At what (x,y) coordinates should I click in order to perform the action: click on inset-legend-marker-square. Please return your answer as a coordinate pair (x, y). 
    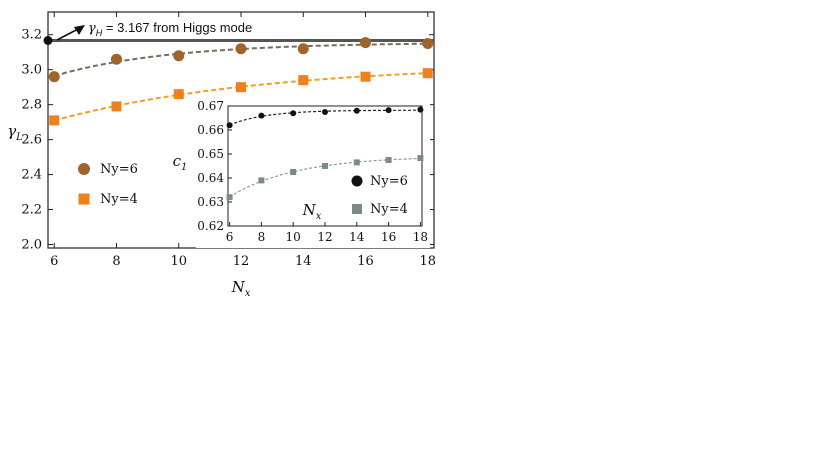
    Looking at the image, I should click on (357, 209).